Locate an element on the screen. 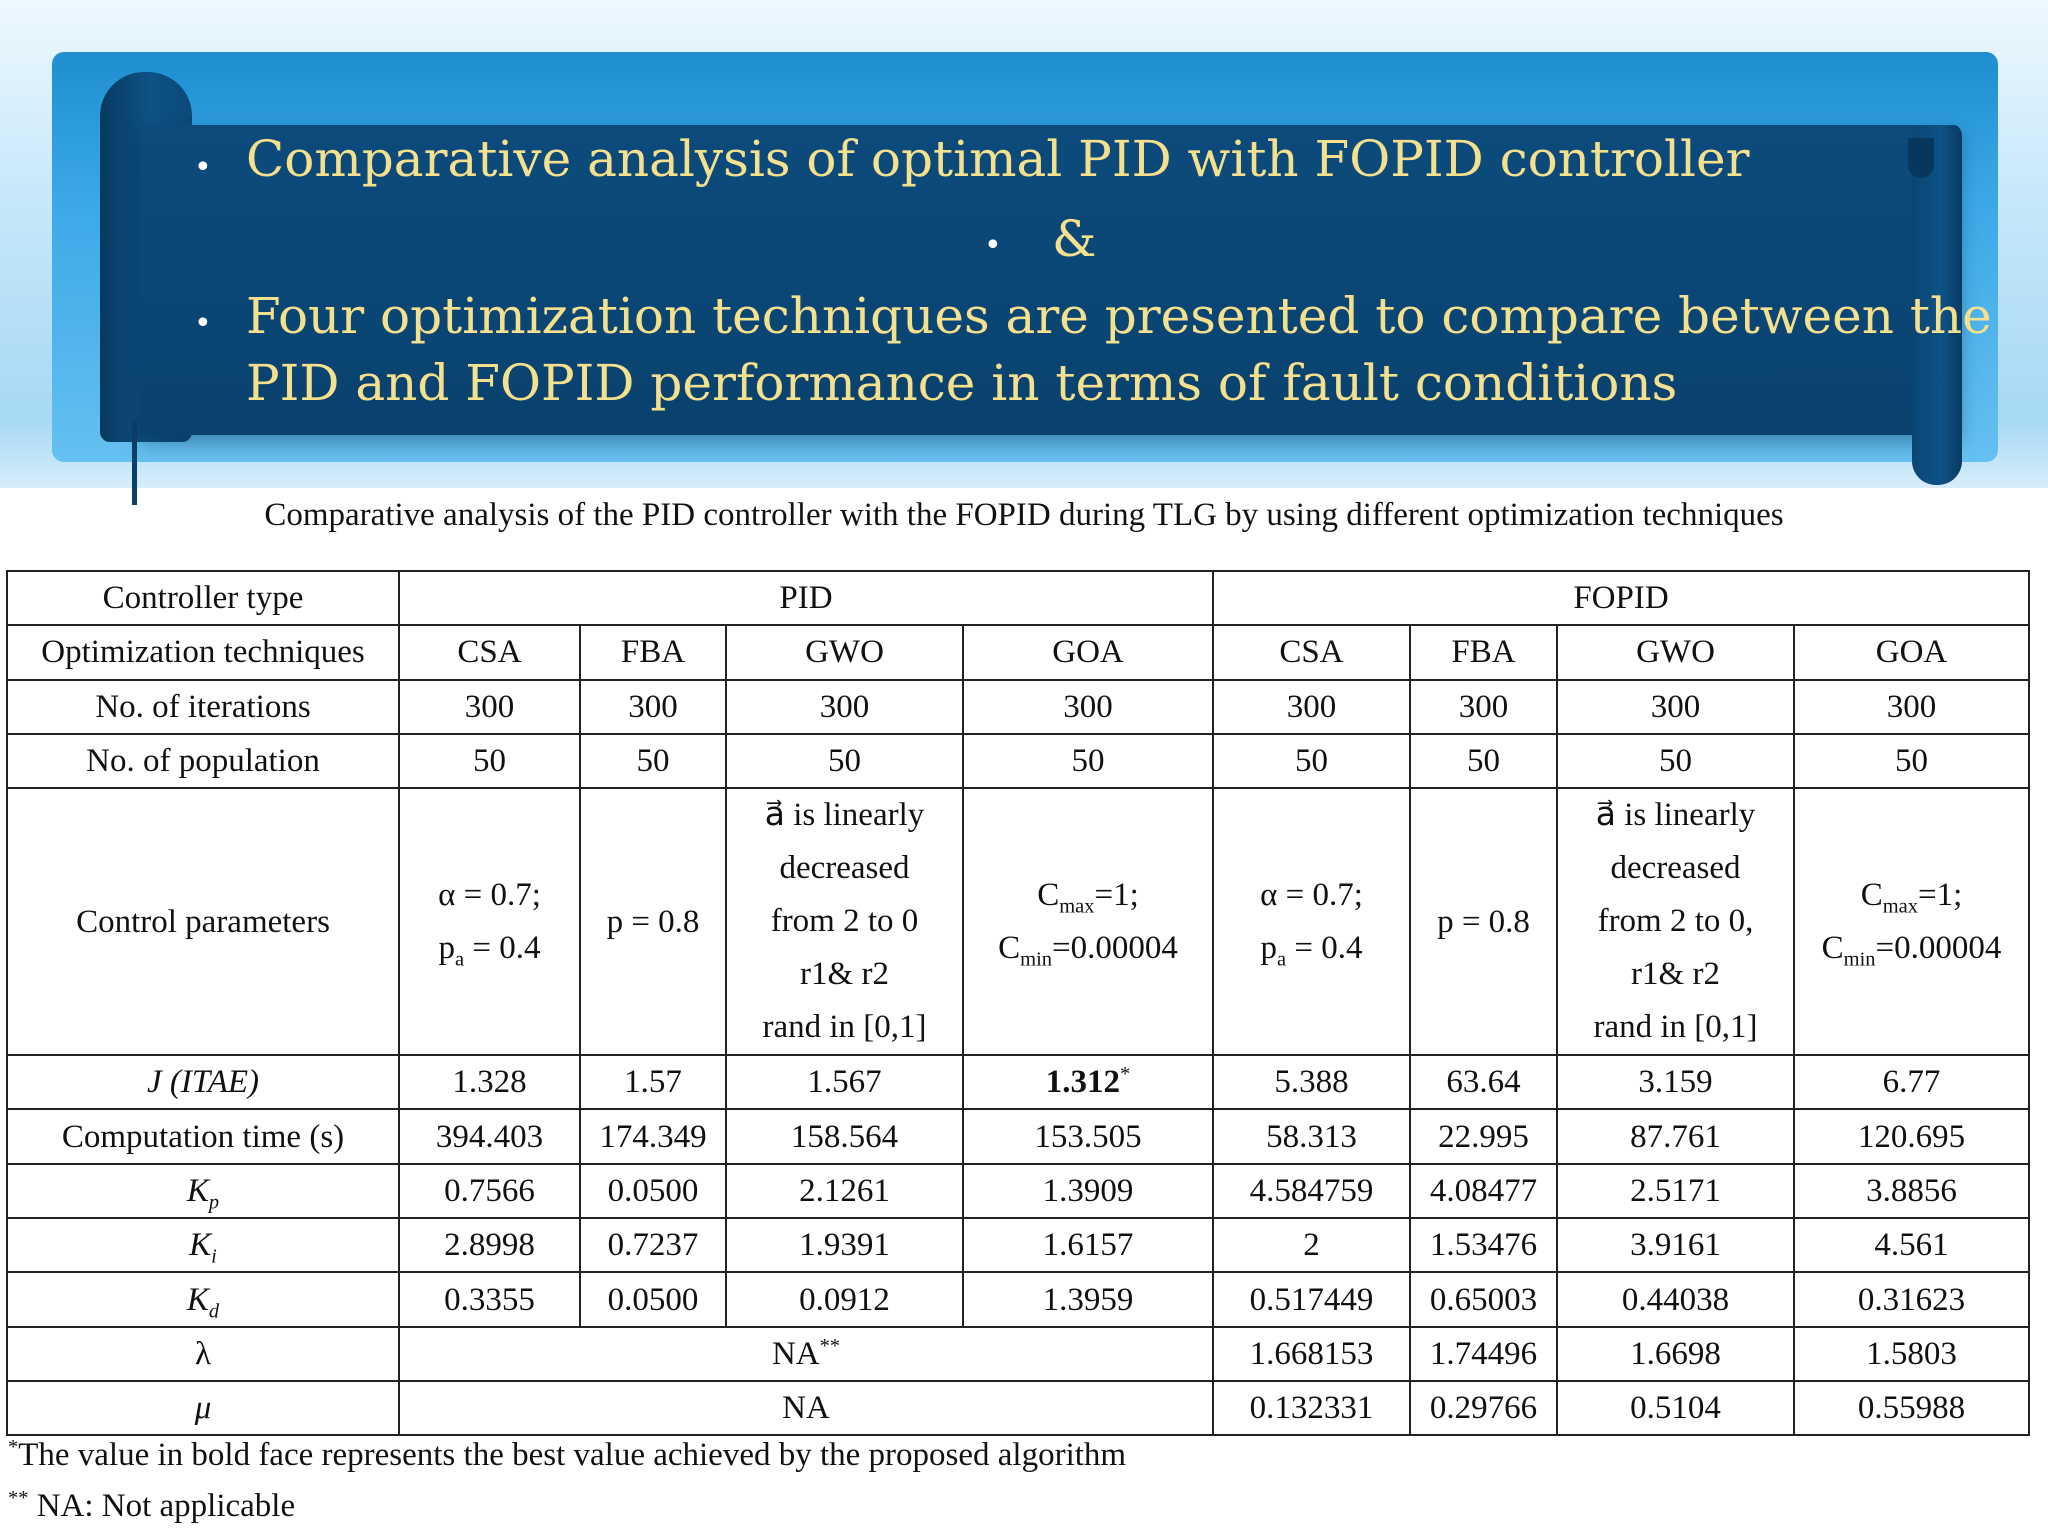  goa-pid-params: Cmax=1; Cmin=0.00004 is located at coordinates (1088, 922).